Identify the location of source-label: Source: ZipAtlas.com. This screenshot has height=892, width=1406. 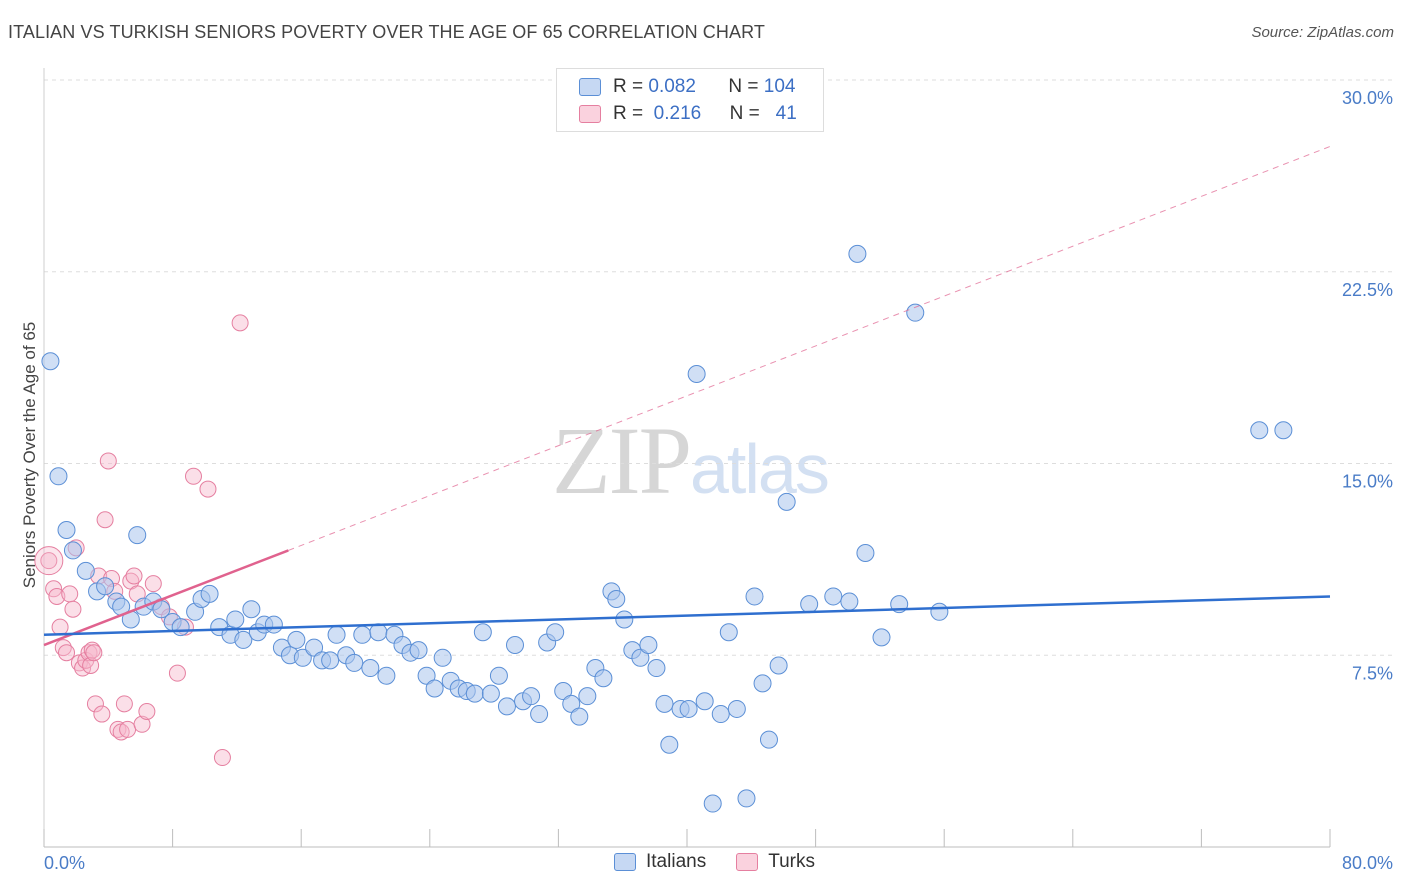
(1322, 32).